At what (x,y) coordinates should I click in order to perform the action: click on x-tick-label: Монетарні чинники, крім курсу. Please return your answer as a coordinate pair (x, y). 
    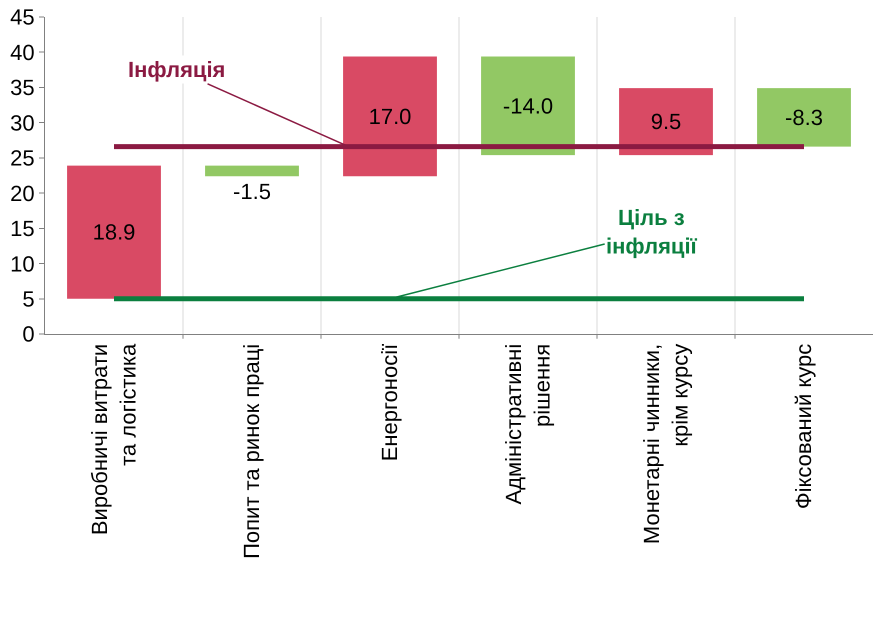
    Looking at the image, I should click on (665, 444).